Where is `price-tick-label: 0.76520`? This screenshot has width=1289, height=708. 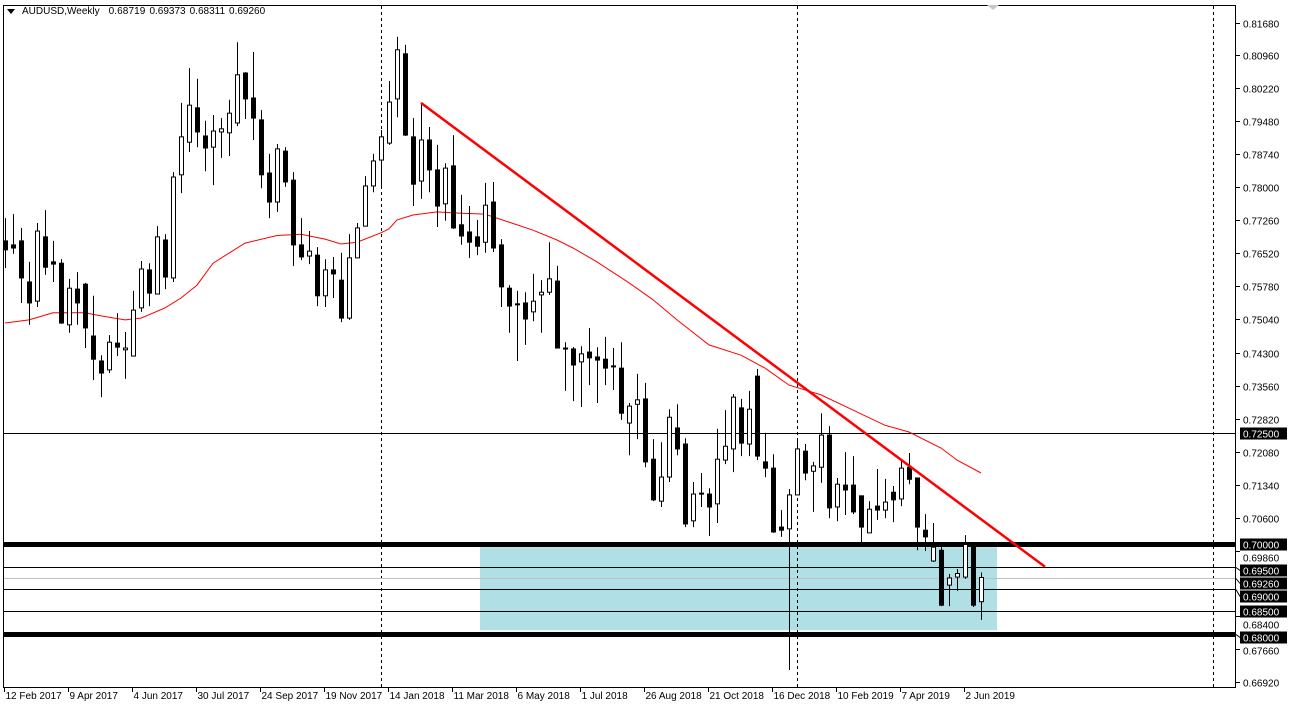 price-tick-label: 0.76520 is located at coordinates (1261, 255).